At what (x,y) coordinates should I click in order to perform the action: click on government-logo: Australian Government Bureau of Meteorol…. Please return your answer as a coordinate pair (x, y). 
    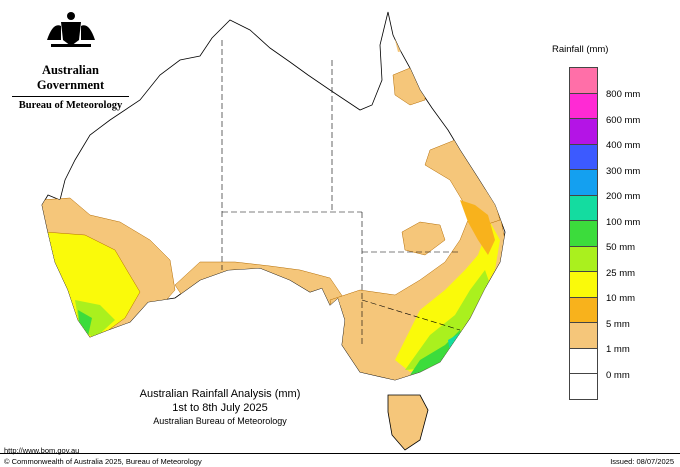
    Looking at the image, I should click on (70, 60).